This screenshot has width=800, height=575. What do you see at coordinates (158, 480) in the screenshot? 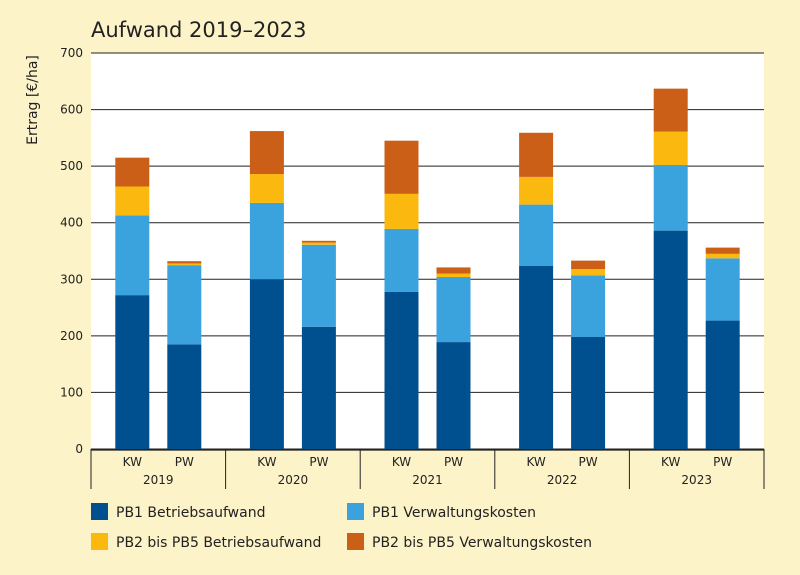
I see `x-group-label: 2019` at bounding box center [158, 480].